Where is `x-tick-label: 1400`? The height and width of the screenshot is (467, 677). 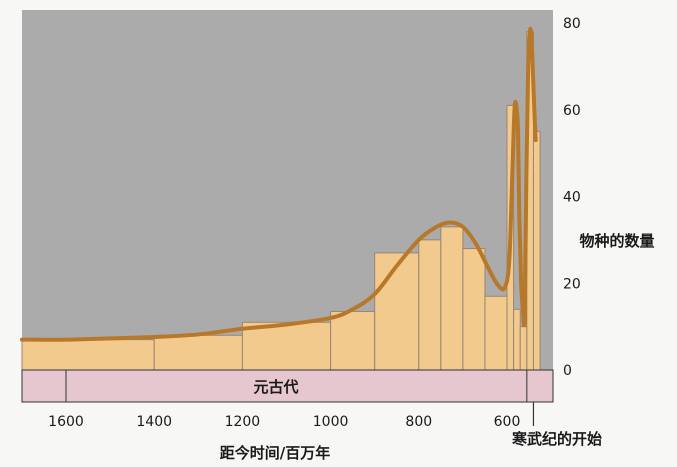
x-tick-label: 1400 is located at coordinates (154, 422).